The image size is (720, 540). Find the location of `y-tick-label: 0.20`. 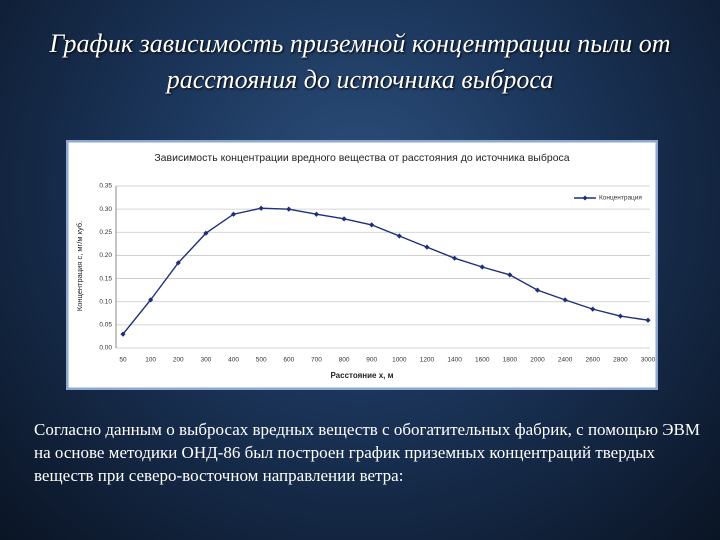

y-tick-label: 0.20 is located at coordinates (105, 255).